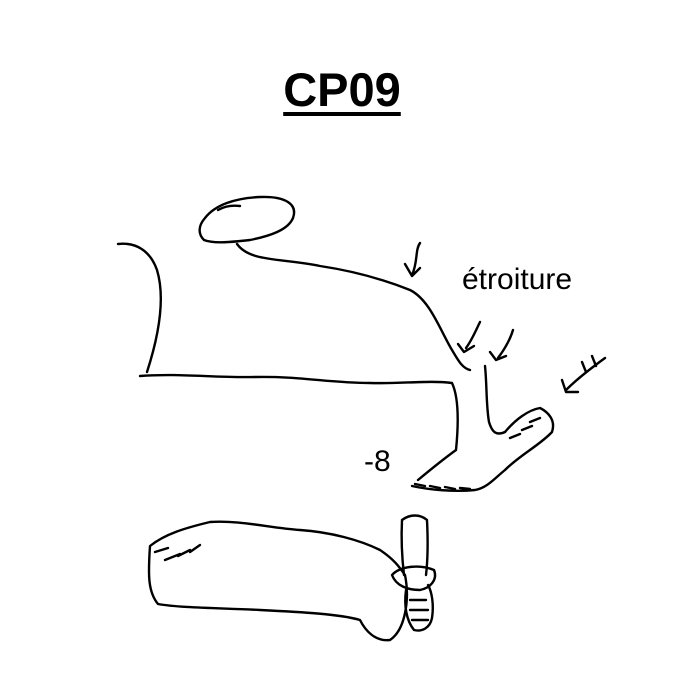  I want to click on ladder-shaft, so click(414, 545).